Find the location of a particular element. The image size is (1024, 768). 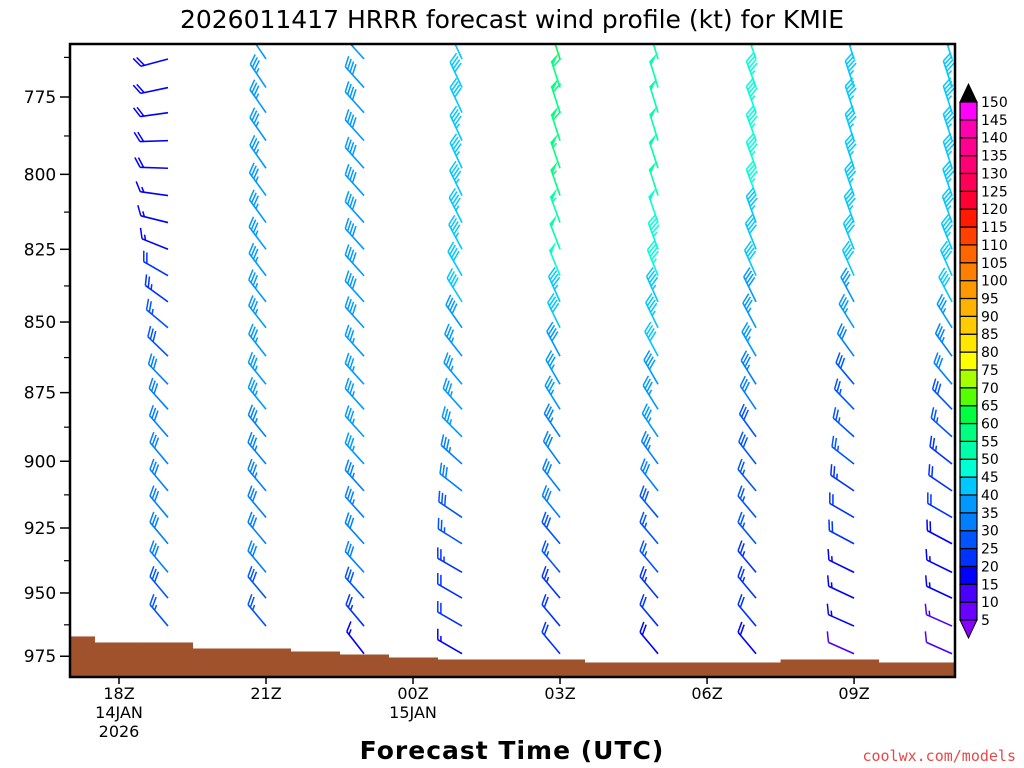

y-tick-label: 875 is located at coordinates (40, 394).